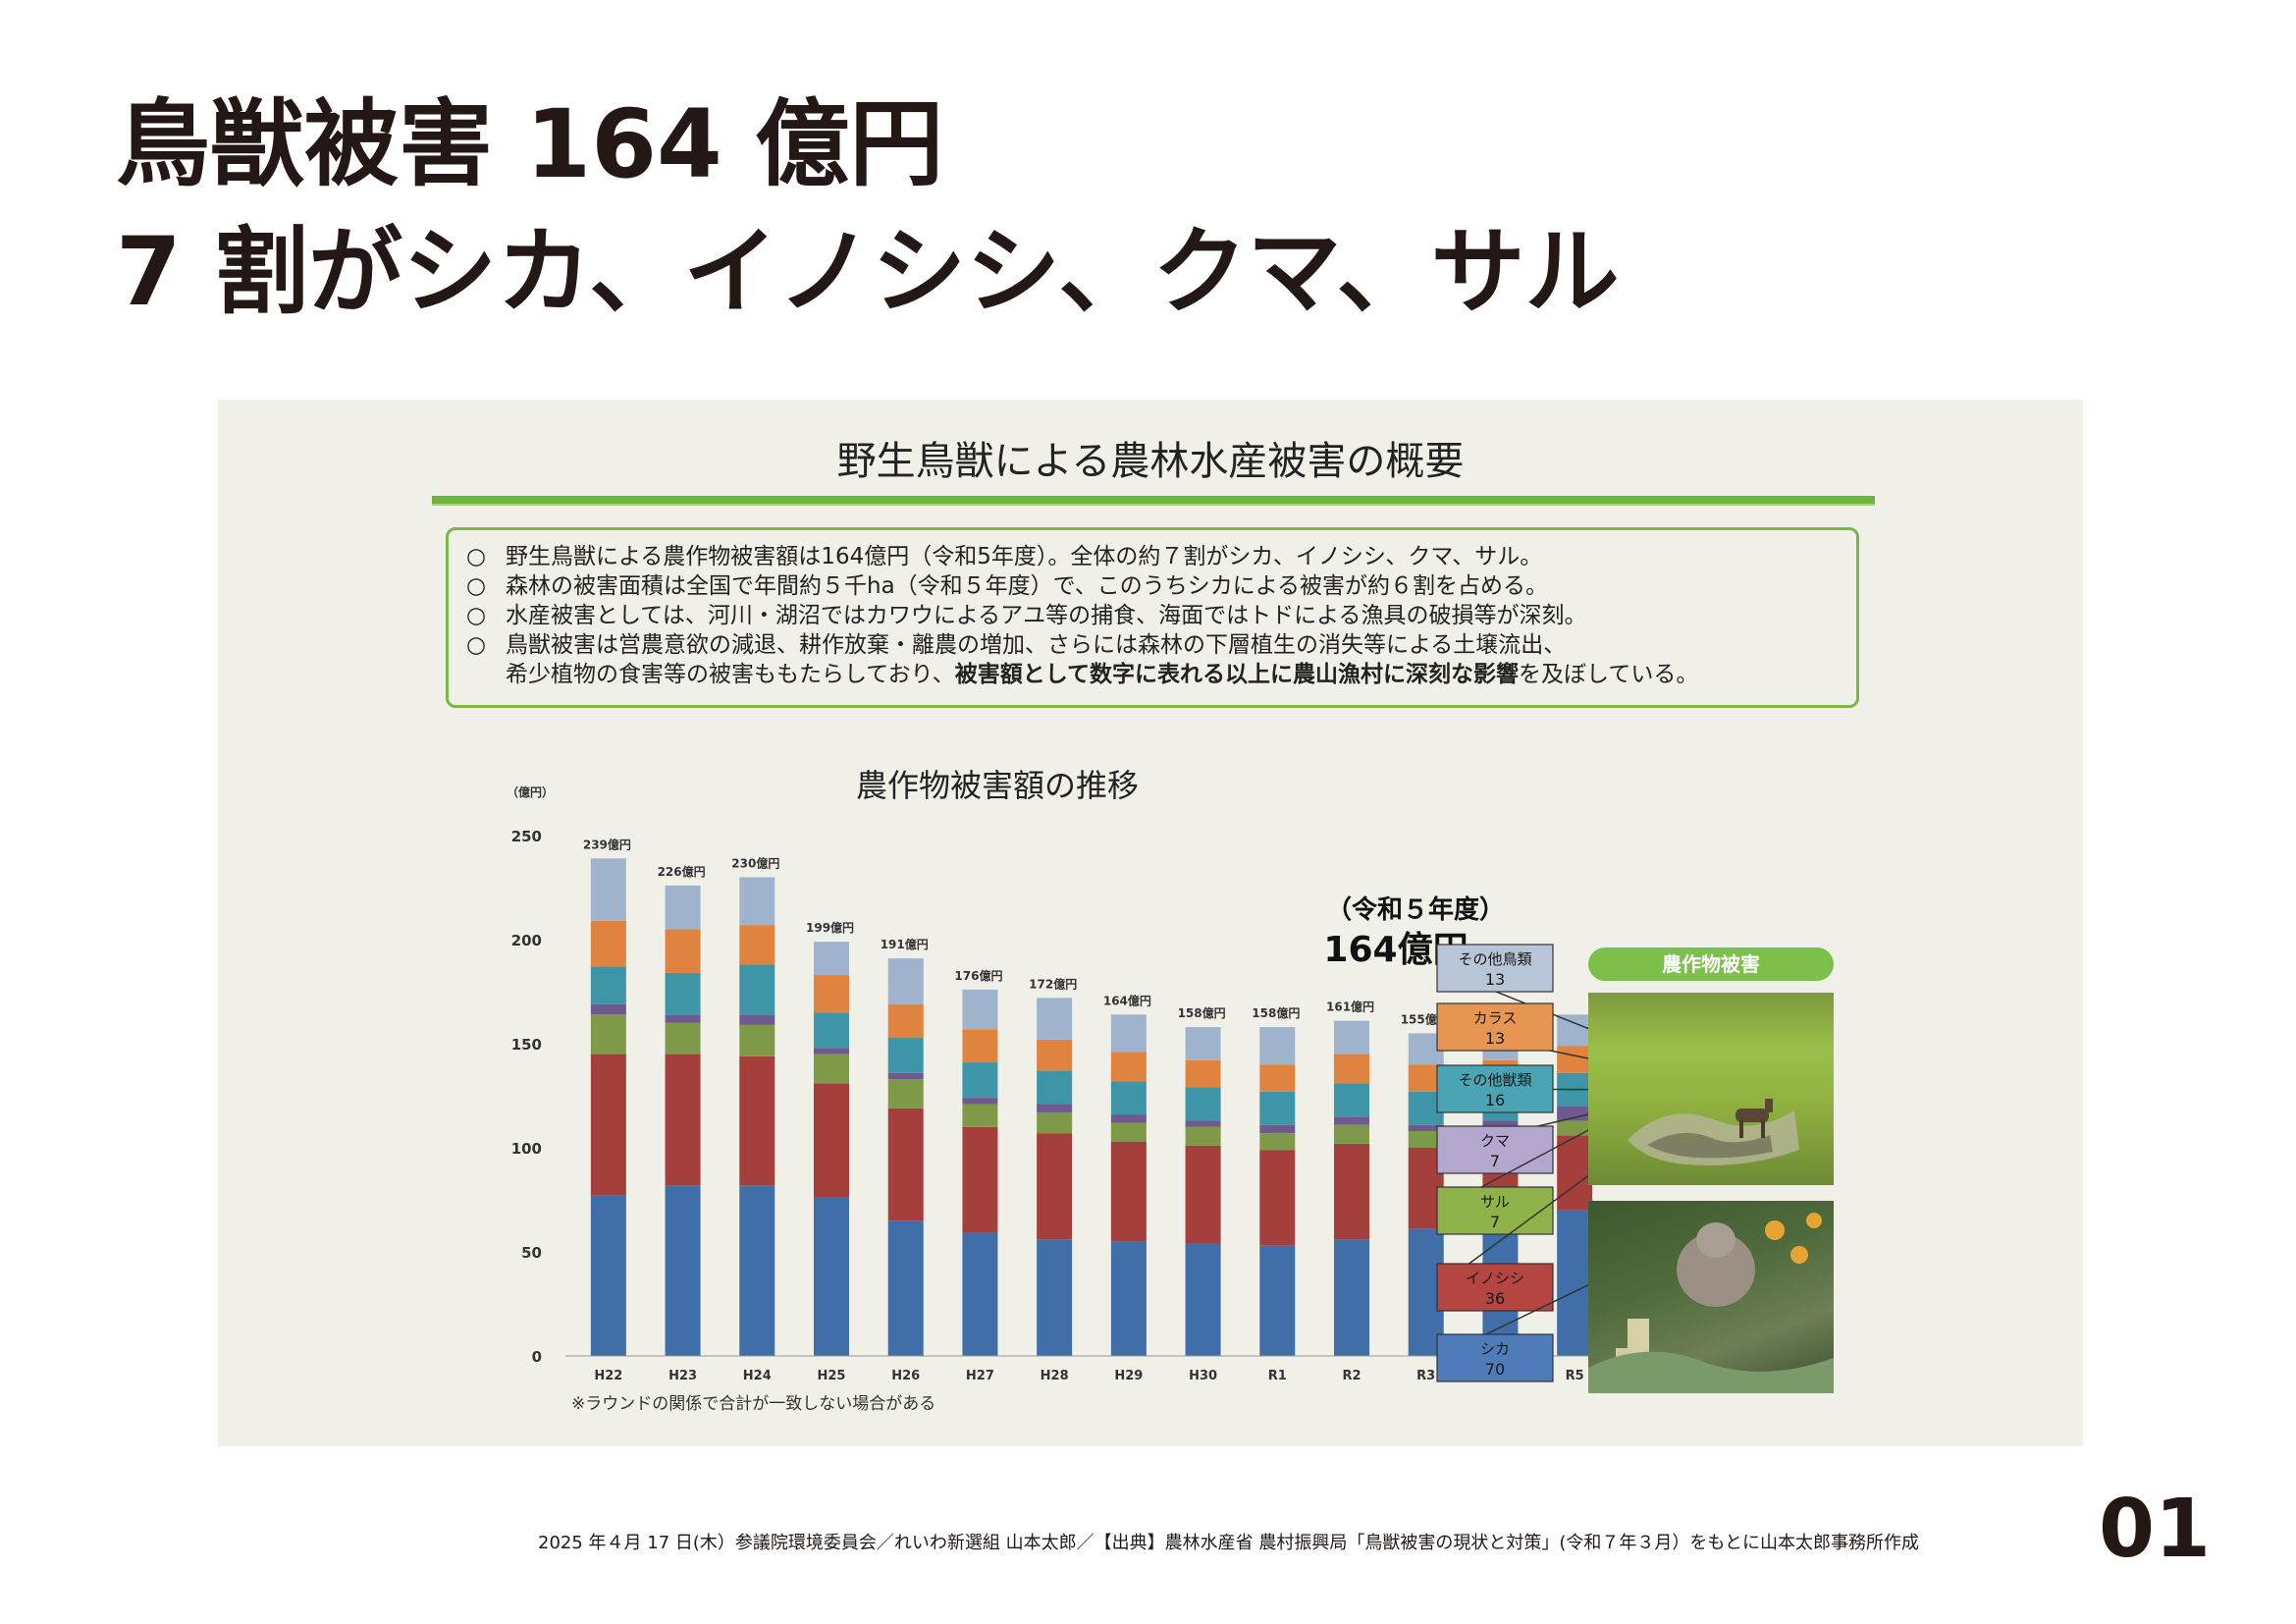 This screenshot has height=1624, width=2296. What do you see at coordinates (530, 792) in the screenshot?
I see `y-axis-unit-label: （億円）` at bounding box center [530, 792].